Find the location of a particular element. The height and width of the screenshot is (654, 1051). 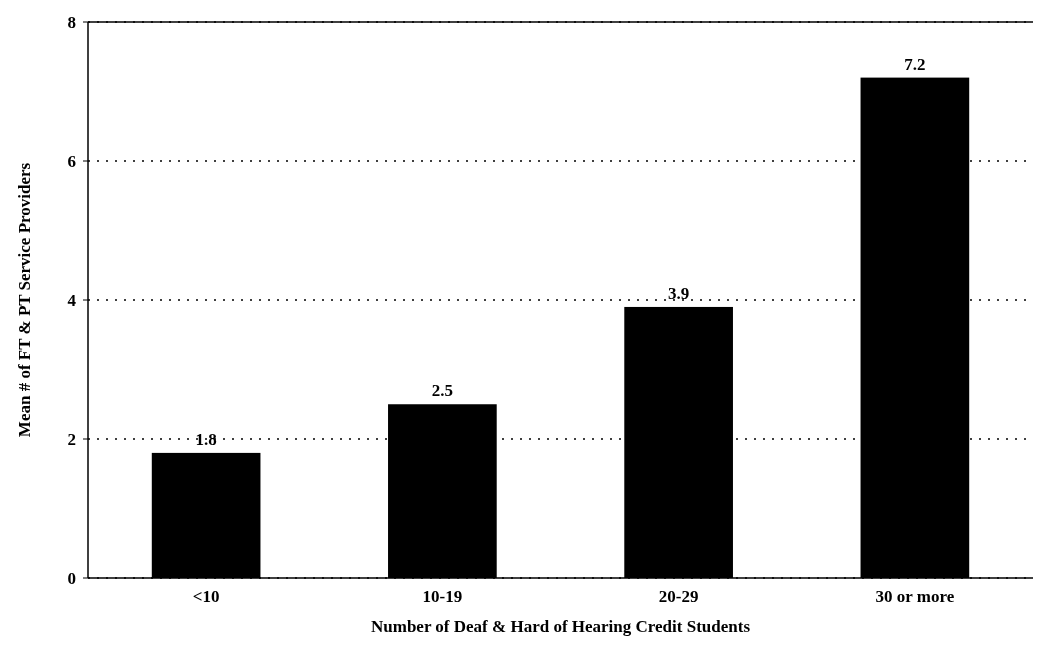

x-tick-label: 10-19 is located at coordinates (442, 596).